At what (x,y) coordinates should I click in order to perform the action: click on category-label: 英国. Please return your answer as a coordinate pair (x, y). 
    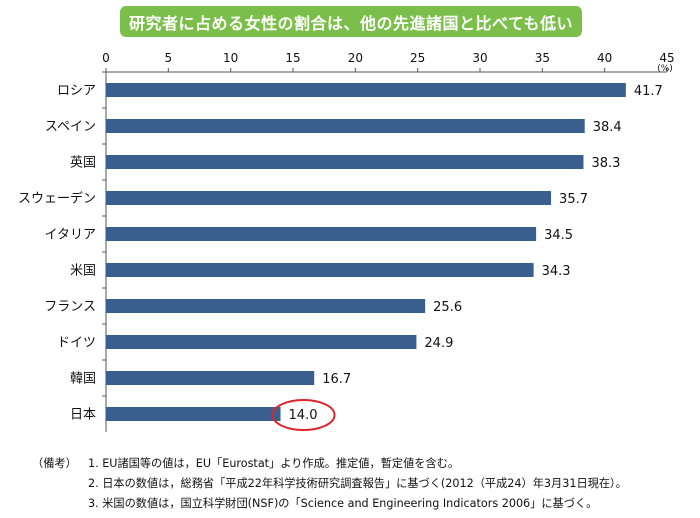
    Looking at the image, I should click on (83, 163).